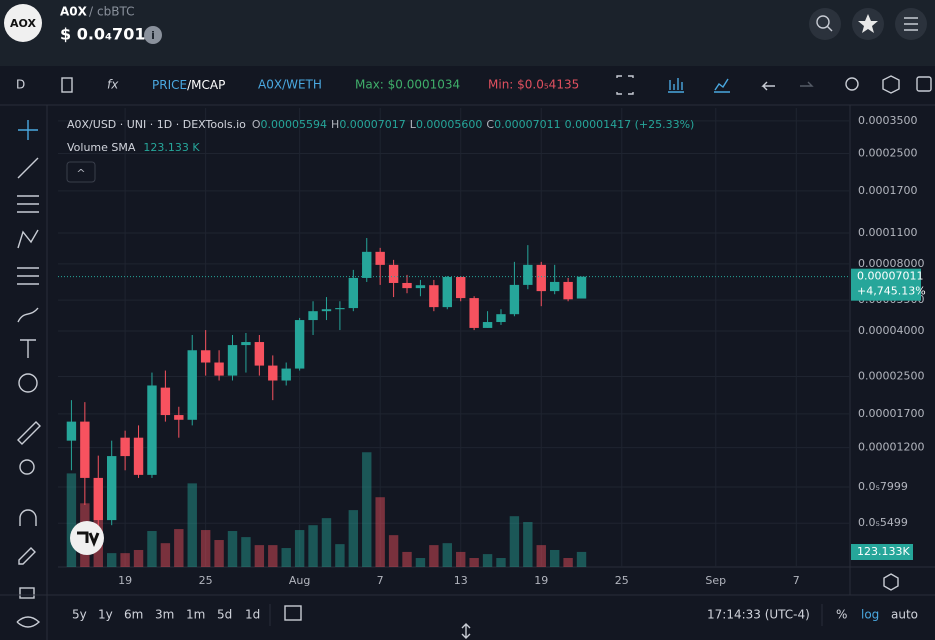 Image resolution: width=935 pixels, height=640 pixels. What do you see at coordinates (911, 24) in the screenshot?
I see `menu-icon` at bounding box center [911, 24].